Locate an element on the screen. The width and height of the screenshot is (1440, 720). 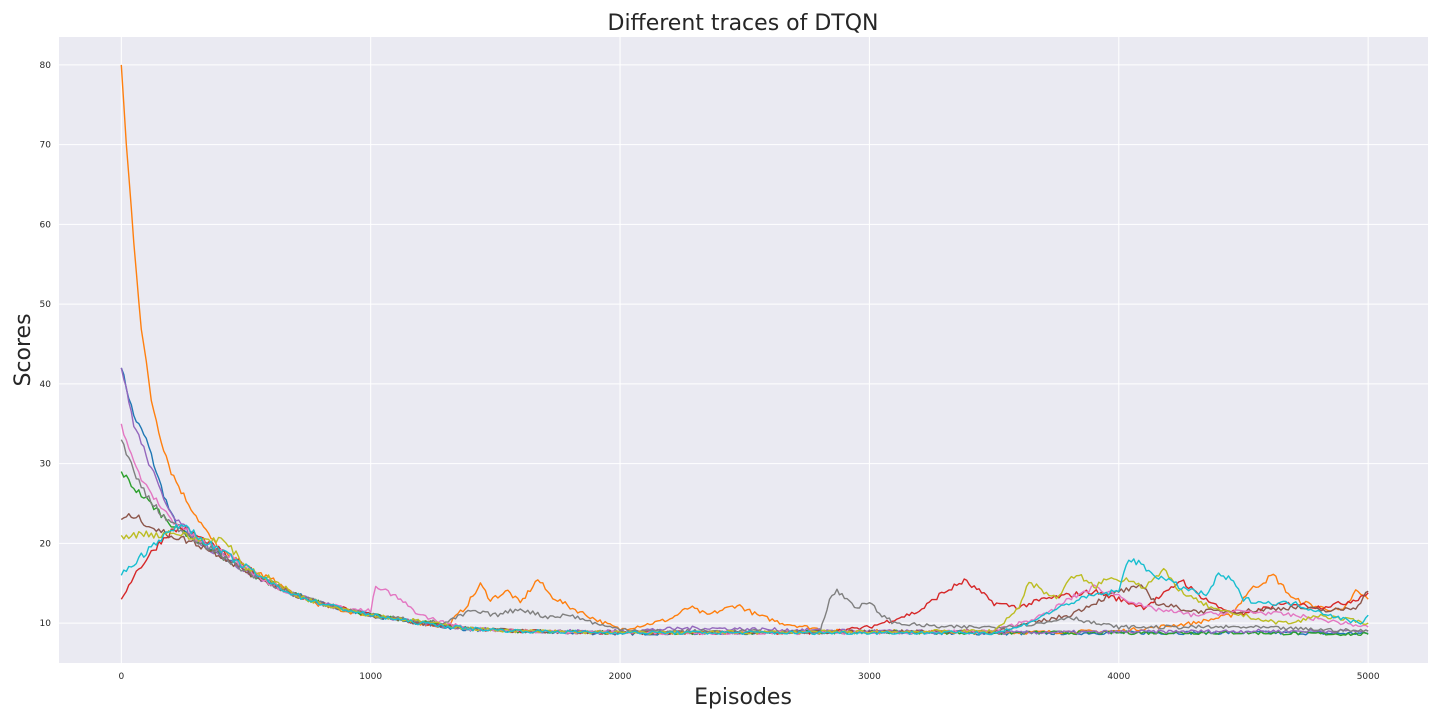
y-tick-label: 10 is located at coordinates (46, 624).